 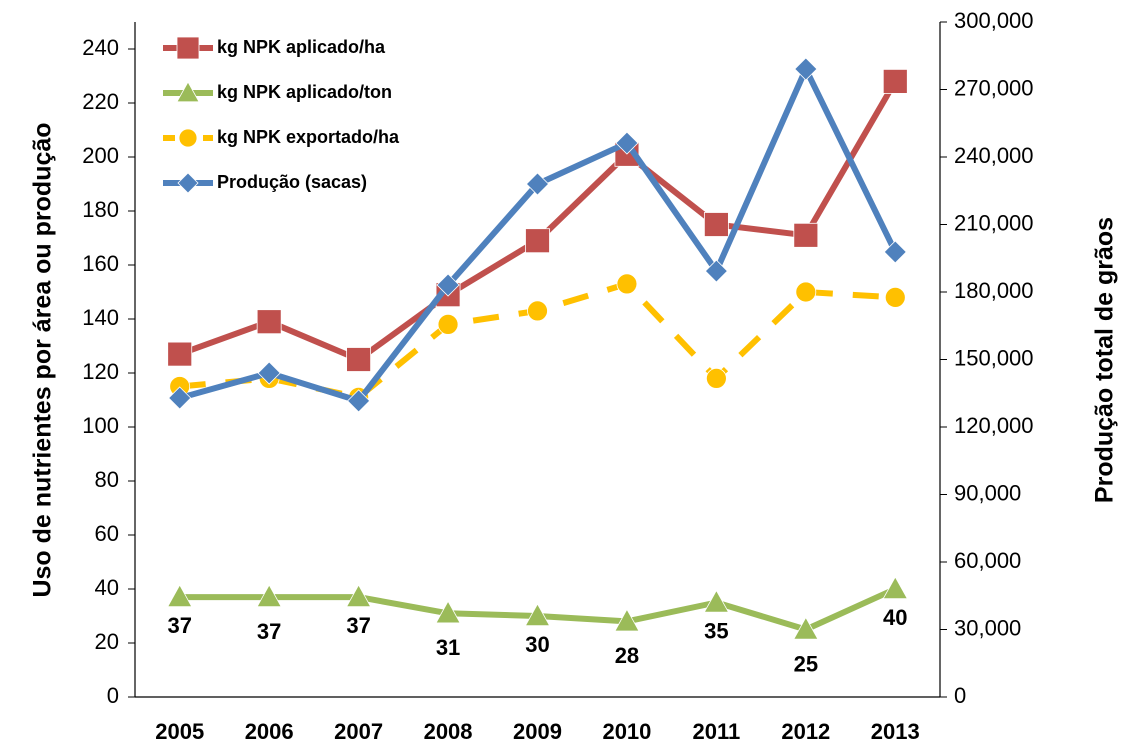 What do you see at coordinates (113, 695) in the screenshot?
I see `y-tick-label: 0` at bounding box center [113, 695].